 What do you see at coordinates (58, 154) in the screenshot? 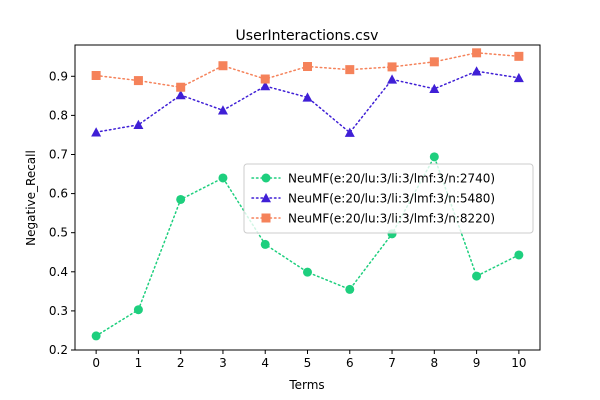
I see `y-tick-label: 0.7` at bounding box center [58, 154].